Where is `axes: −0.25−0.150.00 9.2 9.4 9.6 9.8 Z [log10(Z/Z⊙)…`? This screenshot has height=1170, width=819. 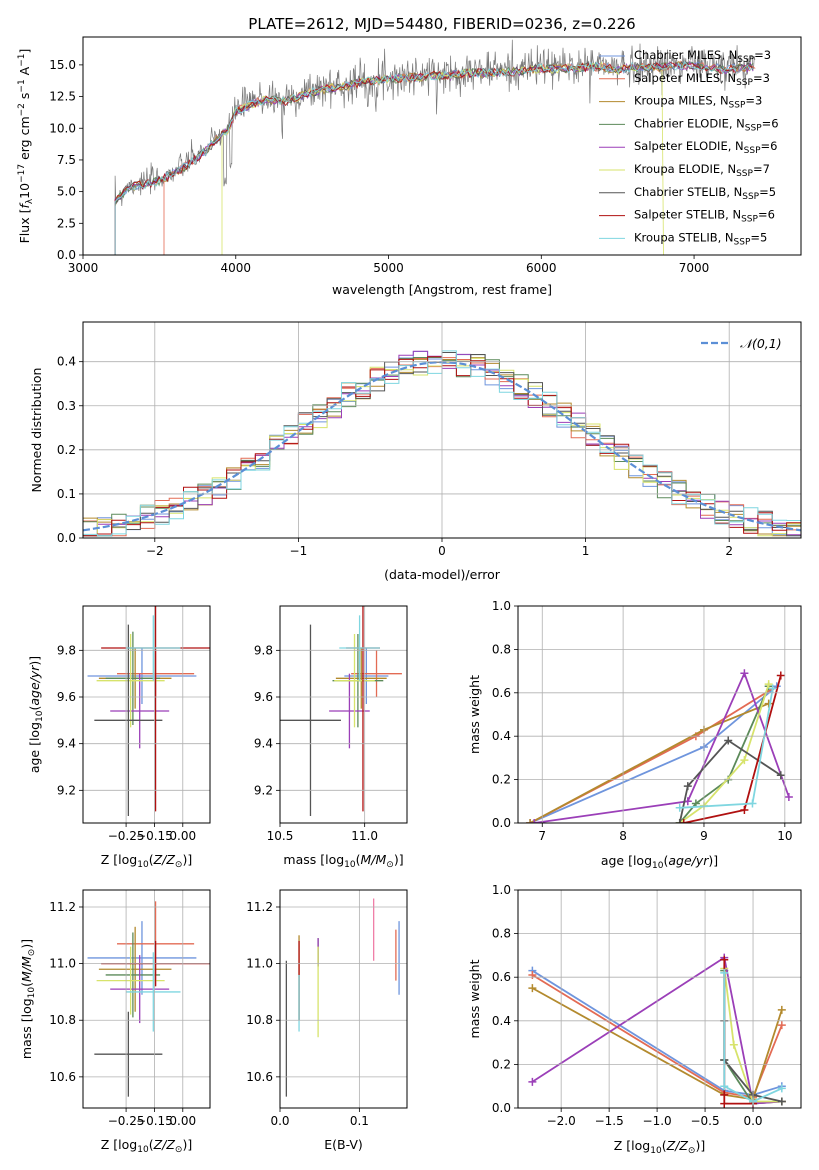
axes: −0.25−0.150.00 9.2 9.4 9.6 9.8 Z [log10(Z/Z⊙)… is located at coordinates (119, 737).